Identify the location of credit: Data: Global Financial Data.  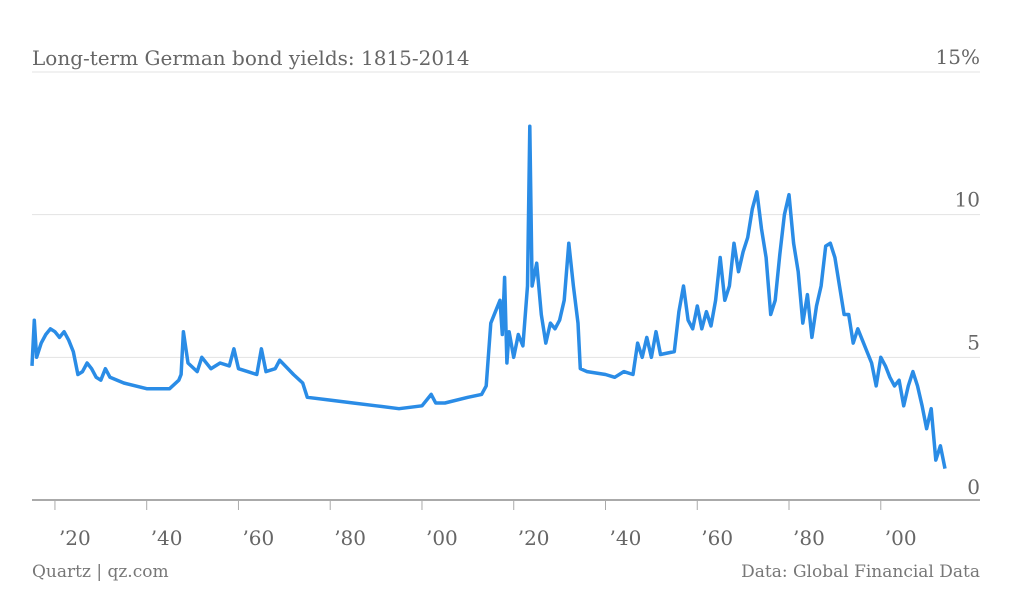
(860, 572).